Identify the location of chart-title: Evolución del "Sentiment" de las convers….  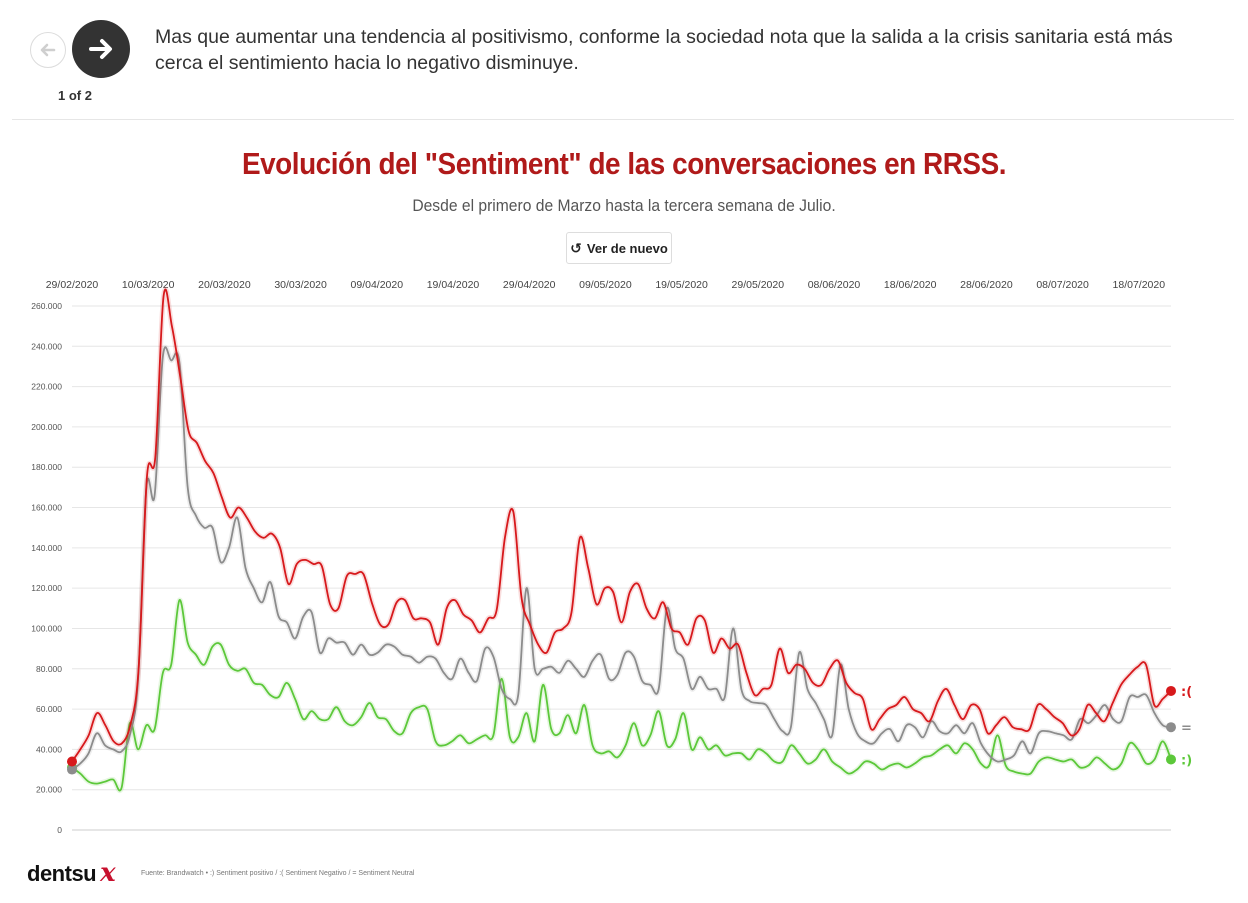
(624, 163).